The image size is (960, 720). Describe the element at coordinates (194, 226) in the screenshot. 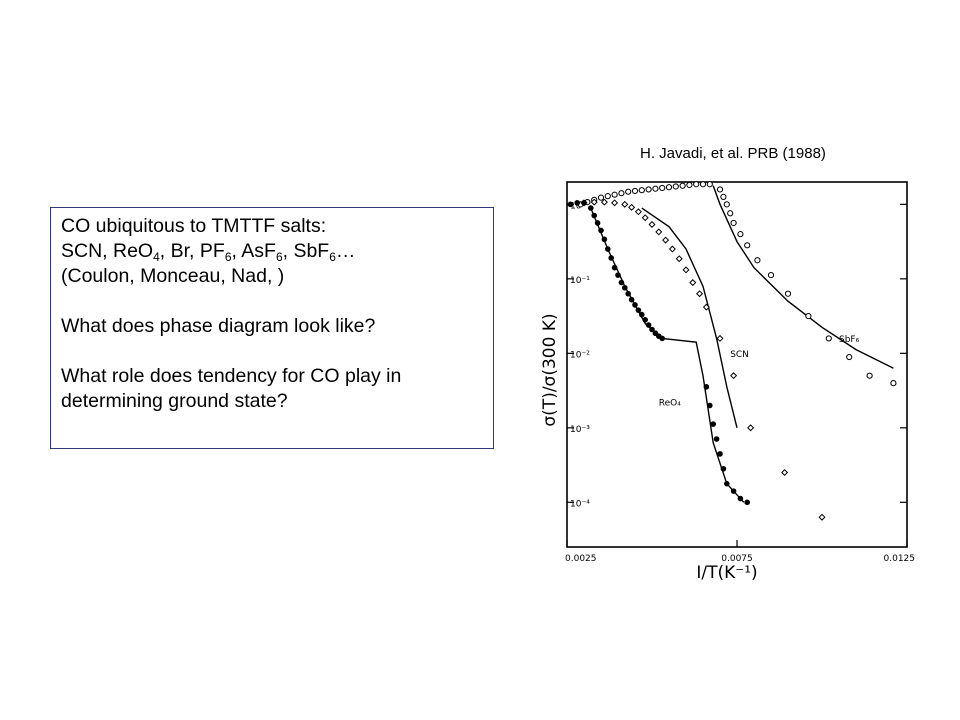

I see `text-line-1: CO ubiquitous to TMTTF salts:` at that location.